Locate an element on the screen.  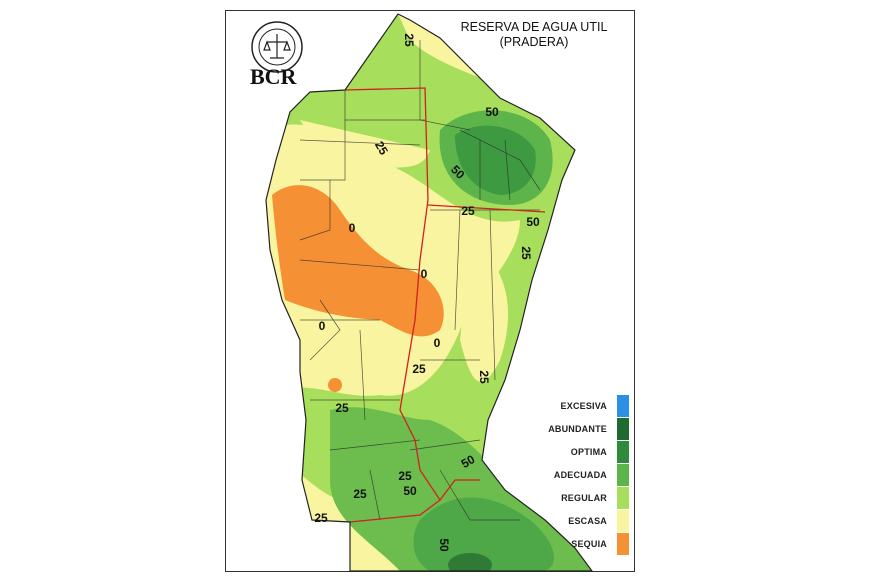
region-optima-ne is located at coordinates (495, 160).